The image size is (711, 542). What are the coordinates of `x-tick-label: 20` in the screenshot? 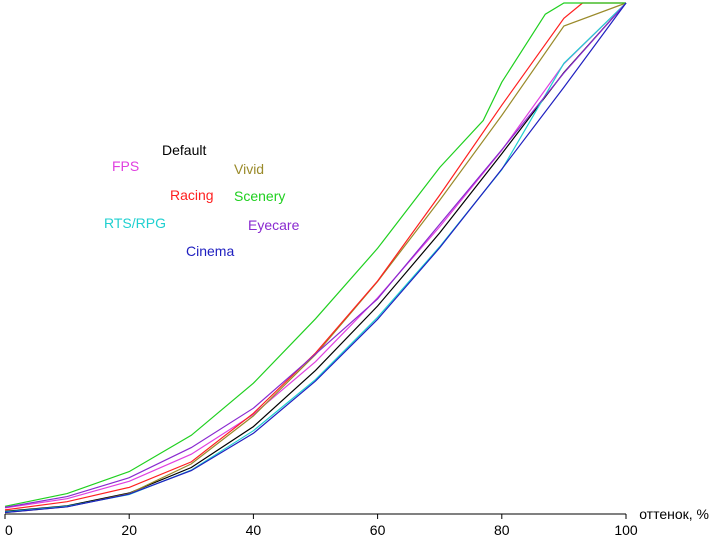 It's located at (129, 530).